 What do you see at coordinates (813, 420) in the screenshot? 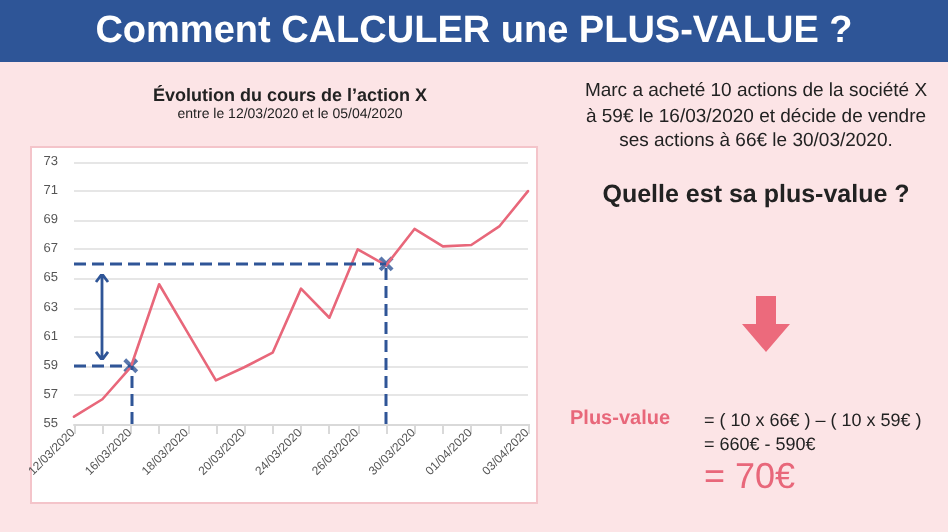
I see `text: = ( 10 x 66€ ) – ( 10 x 59€ )` at bounding box center [813, 420].